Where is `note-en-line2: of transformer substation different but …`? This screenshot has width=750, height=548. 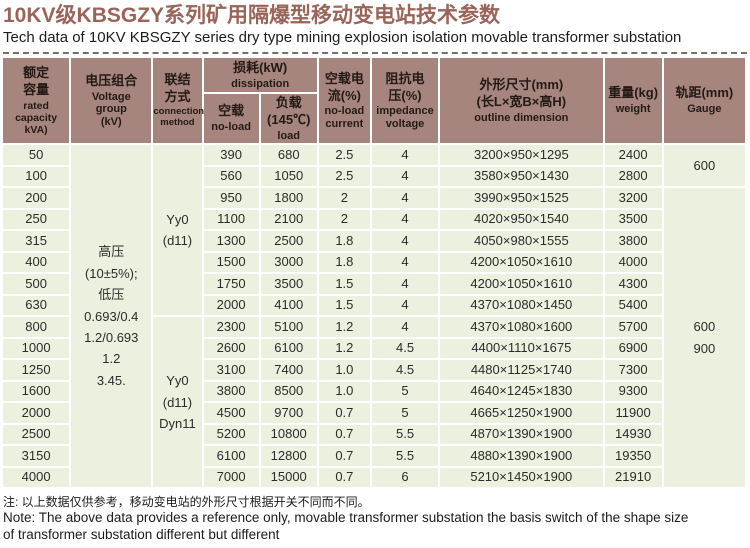
note-en-line2: of transformer substation different but … is located at coordinates (141, 534).